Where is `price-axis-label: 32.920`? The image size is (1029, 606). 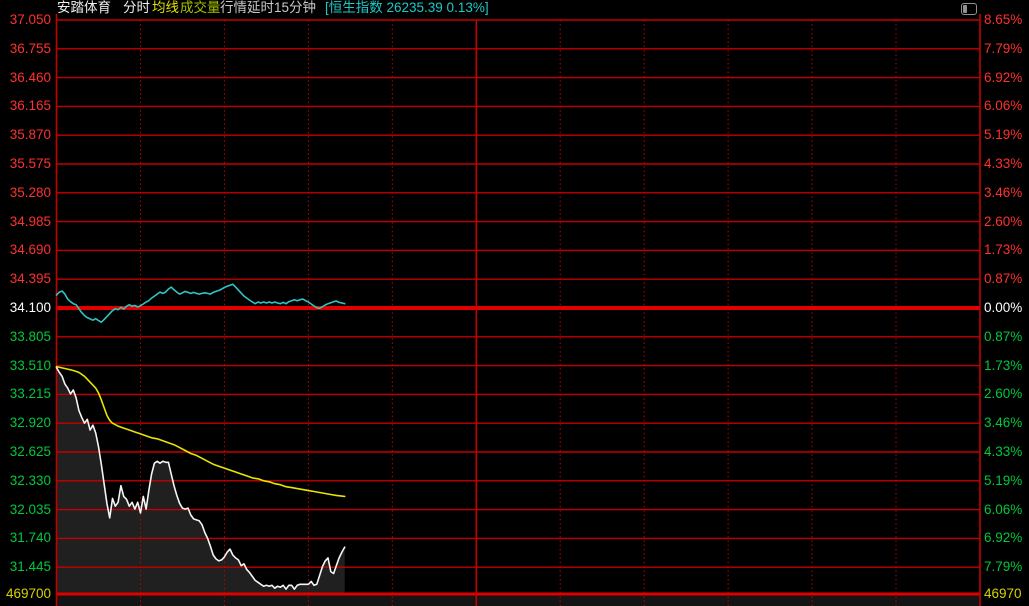 price-axis-label: 32.920 is located at coordinates (30, 423).